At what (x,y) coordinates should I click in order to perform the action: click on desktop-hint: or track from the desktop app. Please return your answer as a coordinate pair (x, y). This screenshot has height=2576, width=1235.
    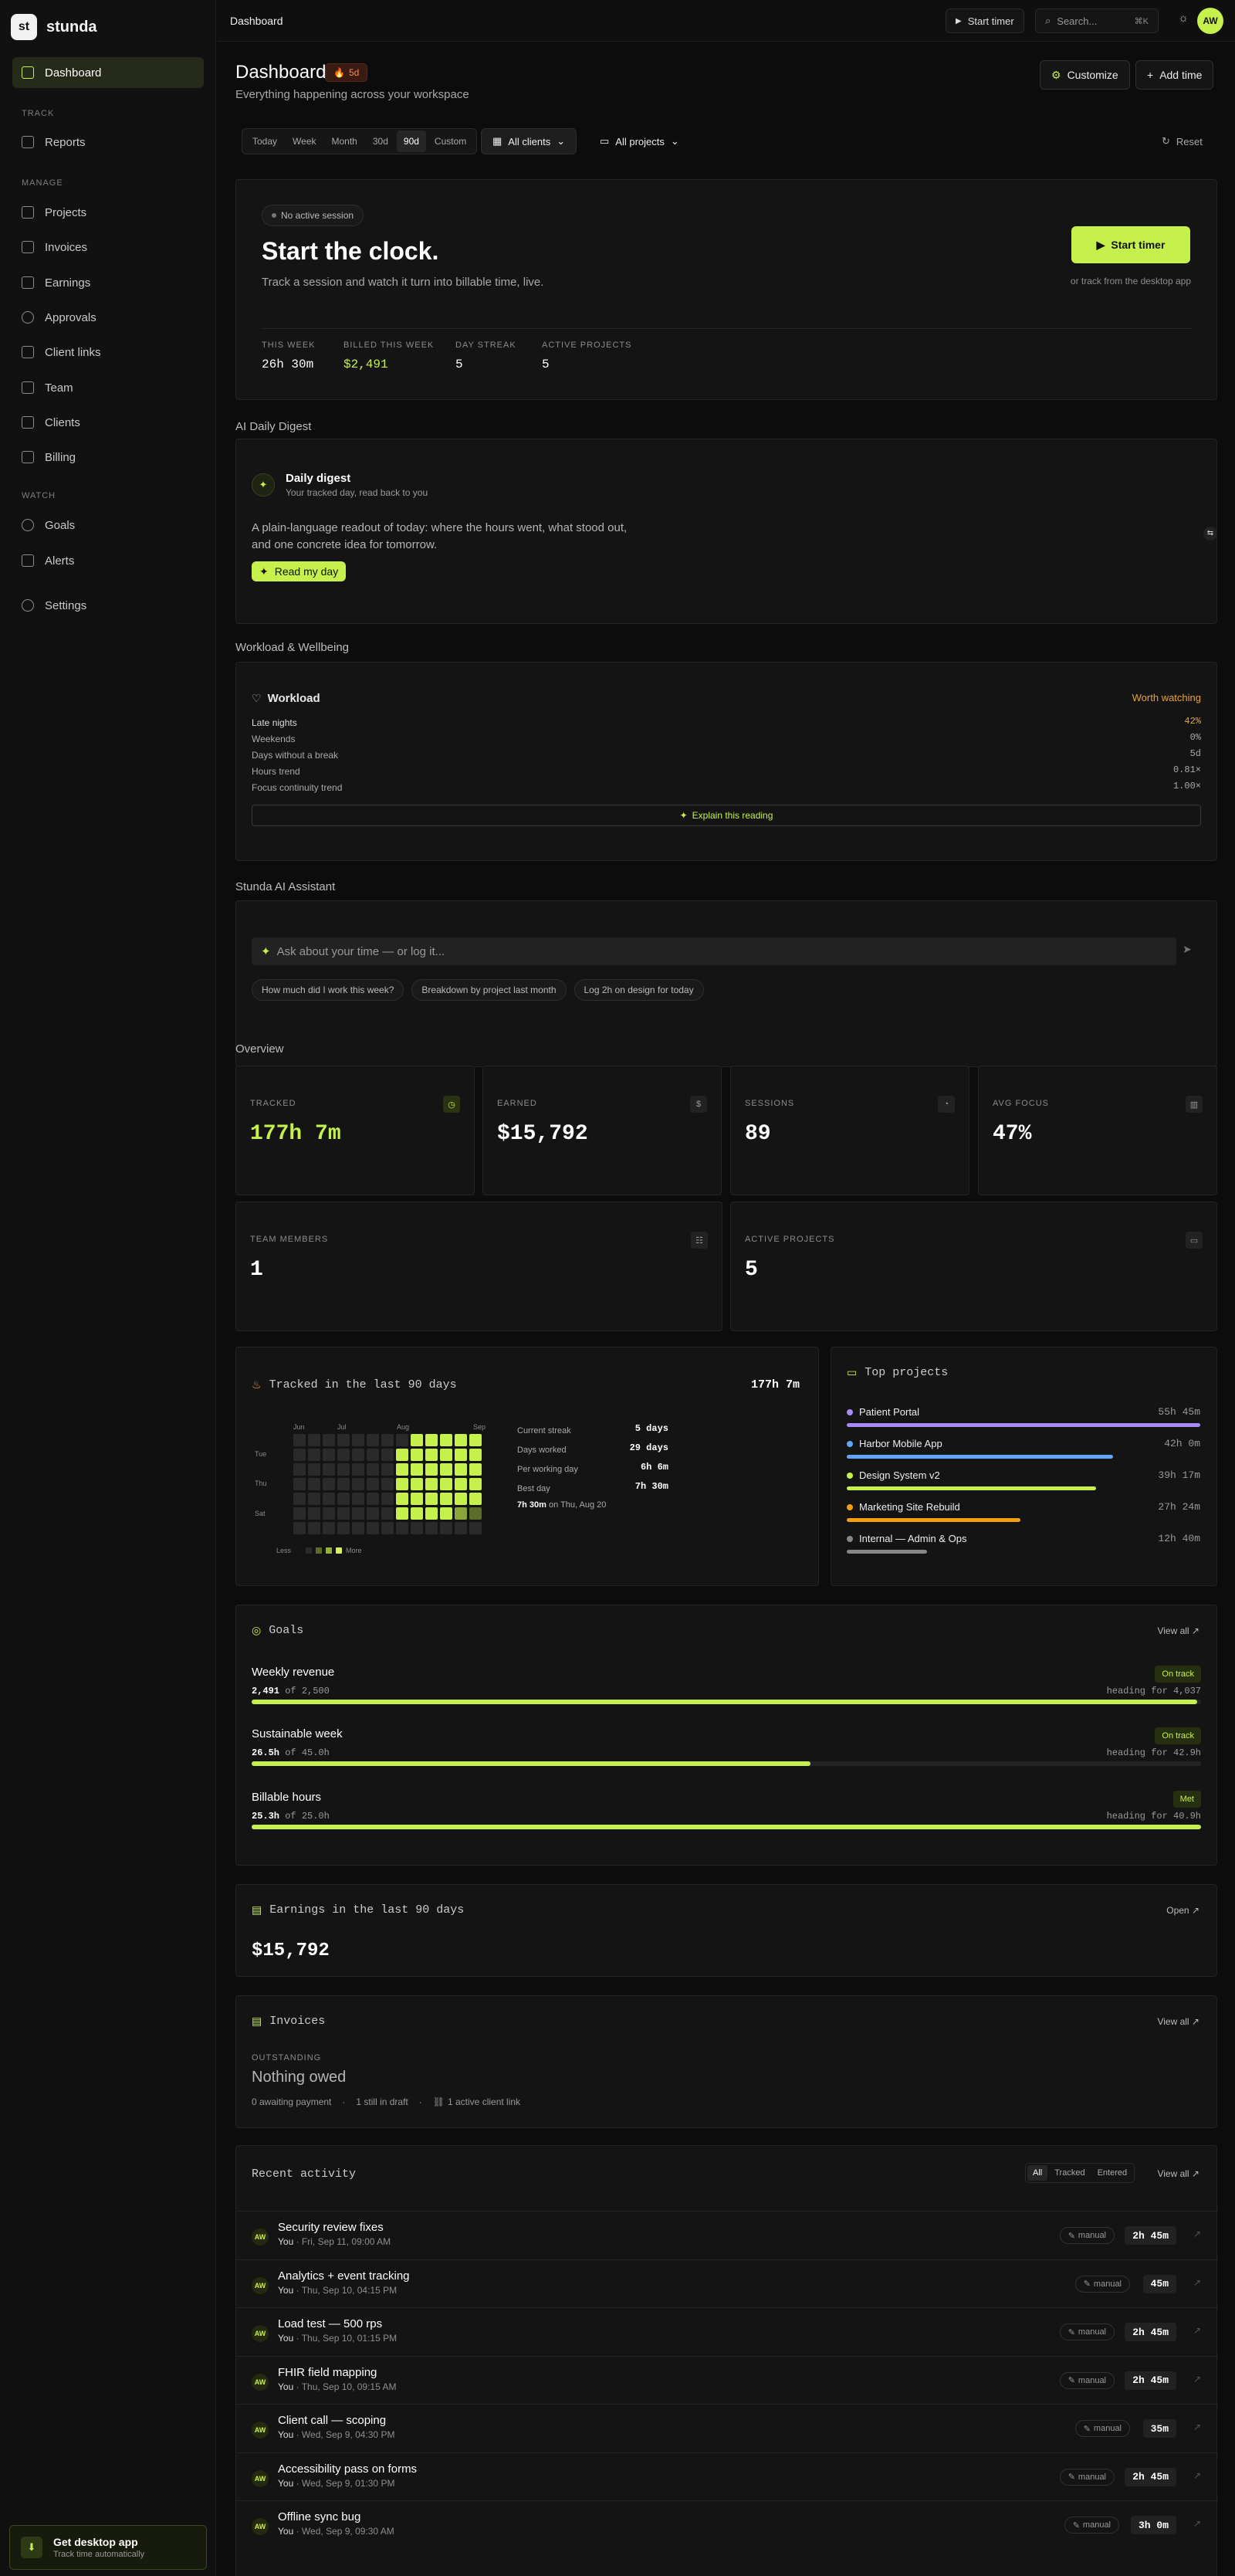
    Looking at the image, I should click on (1130, 281).